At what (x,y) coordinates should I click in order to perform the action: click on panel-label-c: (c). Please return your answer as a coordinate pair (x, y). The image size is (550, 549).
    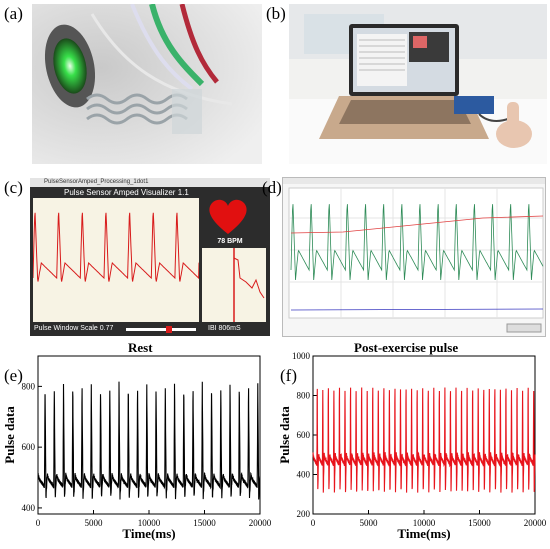
    Looking at the image, I should click on (13, 187).